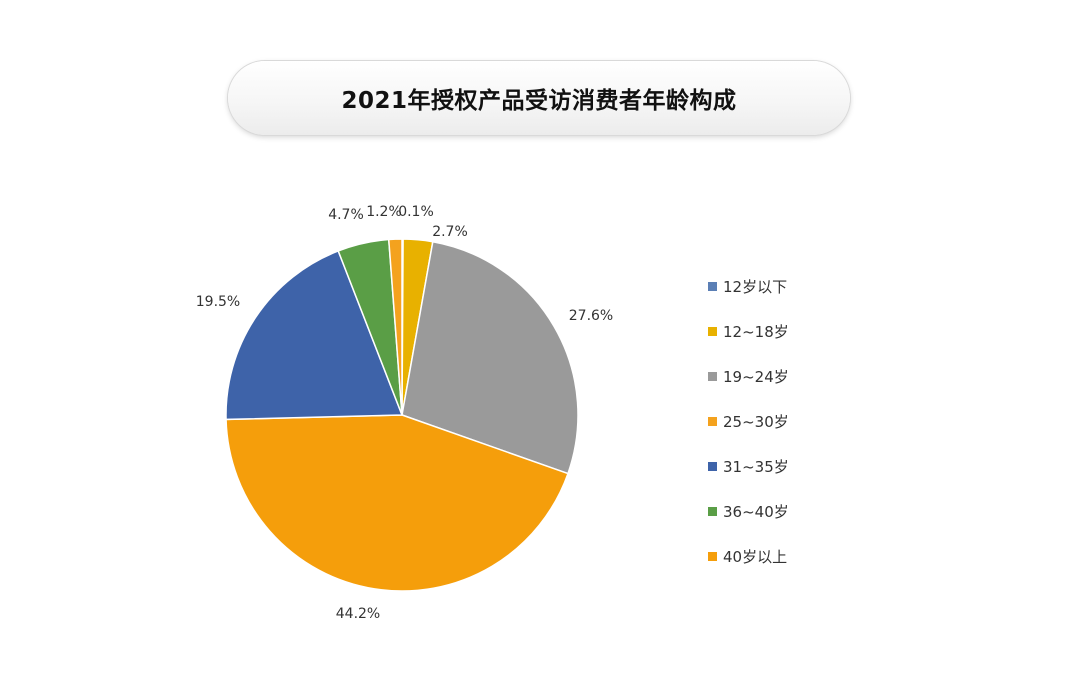 This screenshot has height=682, width=1080. What do you see at coordinates (591, 316) in the screenshot?
I see `pie-data-label: 27.6%` at bounding box center [591, 316].